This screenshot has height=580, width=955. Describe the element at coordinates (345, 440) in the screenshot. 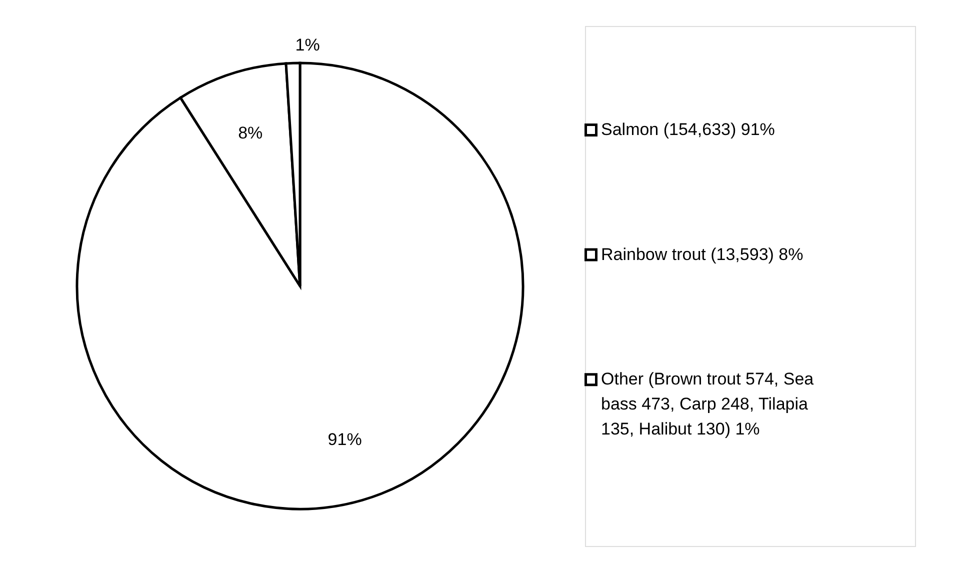

I see `data-label: 91%` at that location.